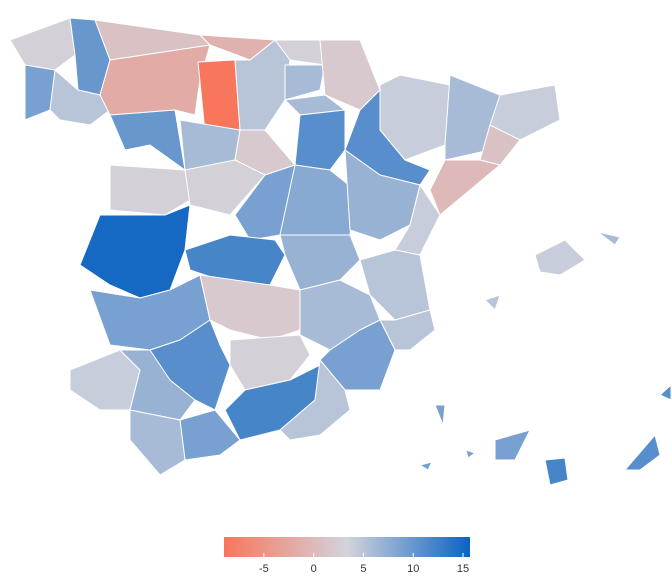 Image resolution: width=672 pixels, height=576 pixels. Describe the element at coordinates (363, 569) in the screenshot. I see `legend-tick-label: 5` at that location.